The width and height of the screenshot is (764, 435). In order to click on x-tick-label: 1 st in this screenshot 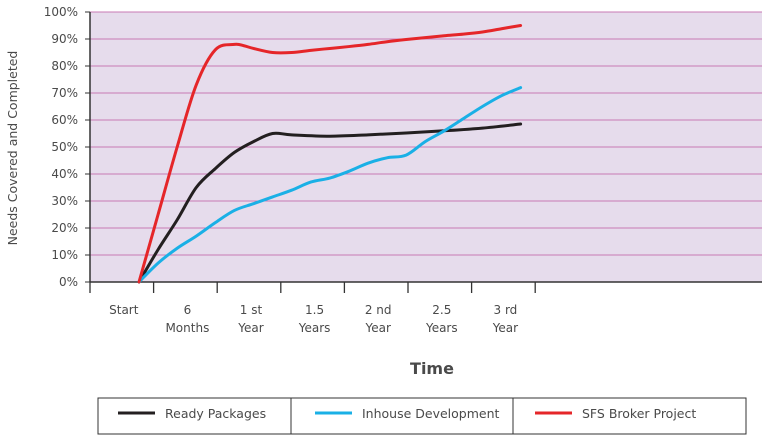, I will do `click(251, 310)`.